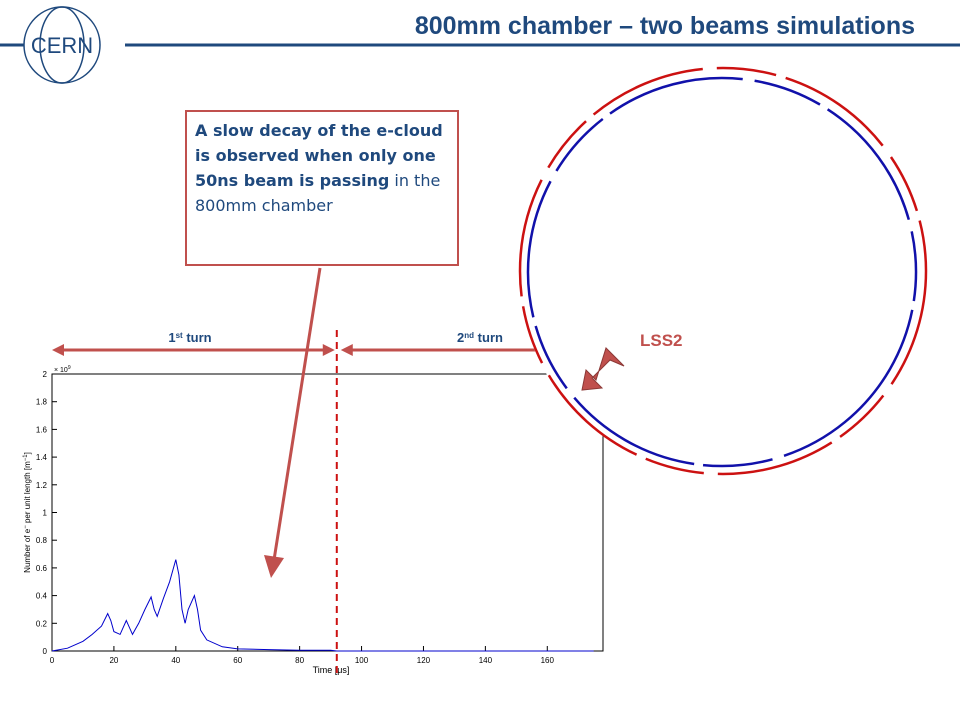 The image size is (960, 720). I want to click on y-multiplier-exponent: 9, so click(69, 368).